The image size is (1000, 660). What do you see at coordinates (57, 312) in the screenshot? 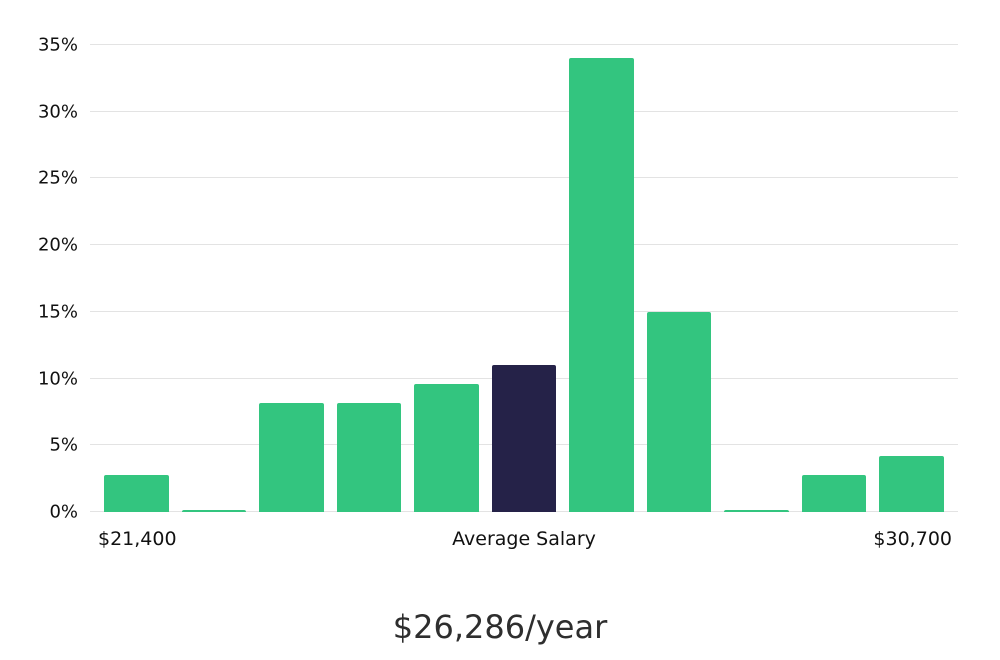
I see `y-tick-label: 15%` at bounding box center [57, 312].